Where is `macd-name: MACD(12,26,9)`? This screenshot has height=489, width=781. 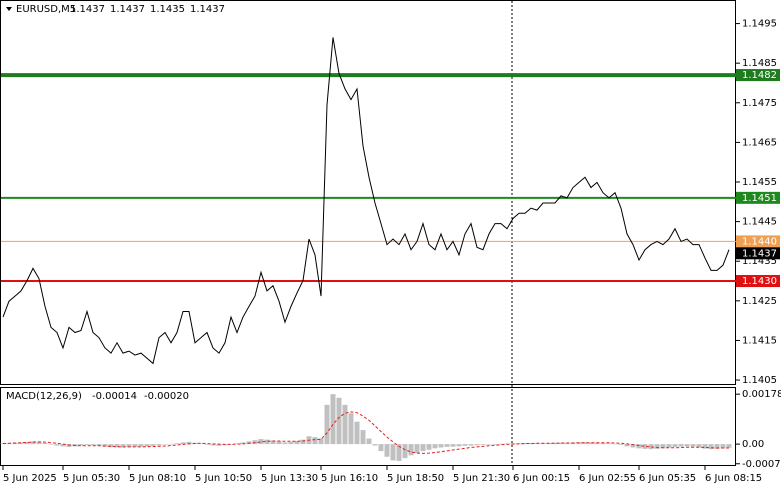 macd-name: MACD(12,26,9) is located at coordinates (44, 396).